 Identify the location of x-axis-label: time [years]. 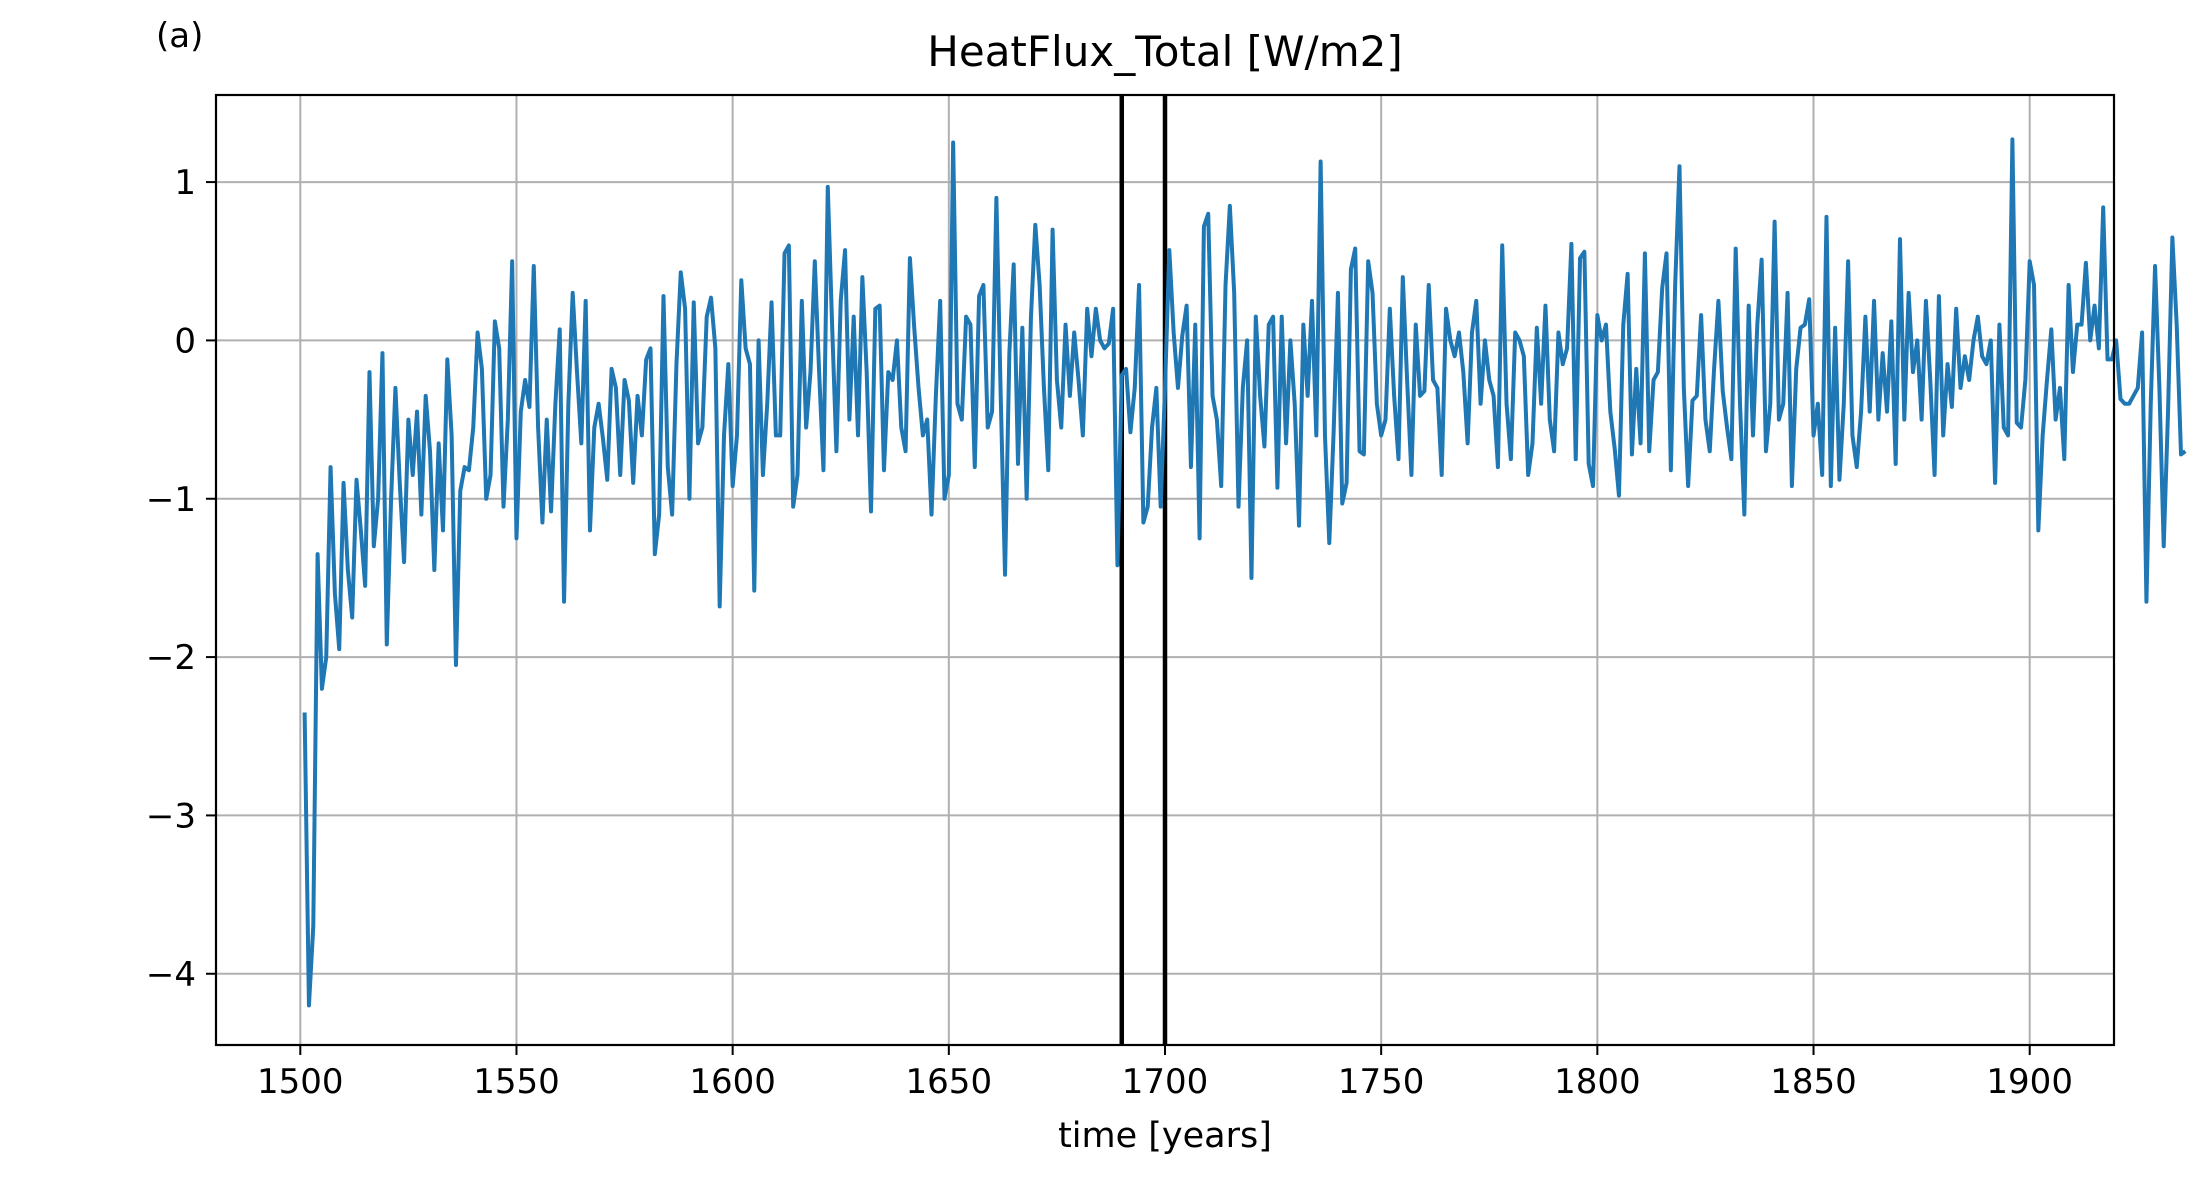
(1165, 1136).